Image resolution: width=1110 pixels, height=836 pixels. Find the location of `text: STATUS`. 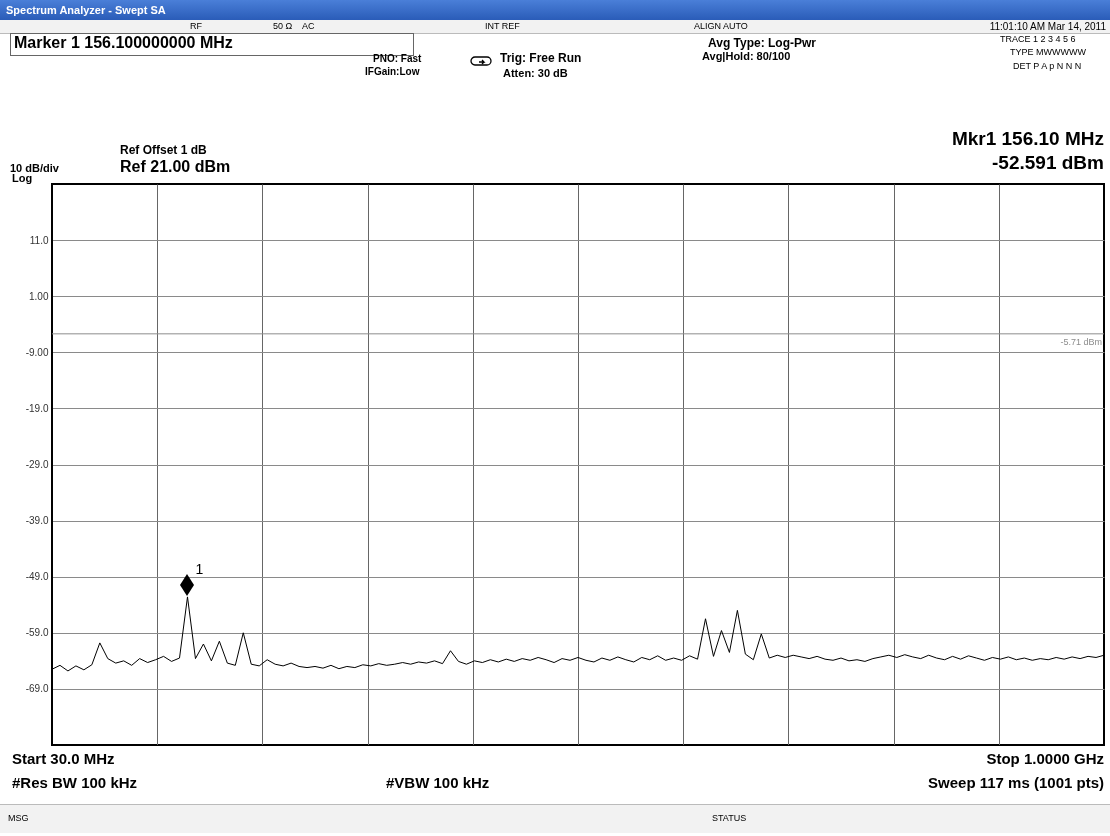

text: STATUS is located at coordinates (729, 818).